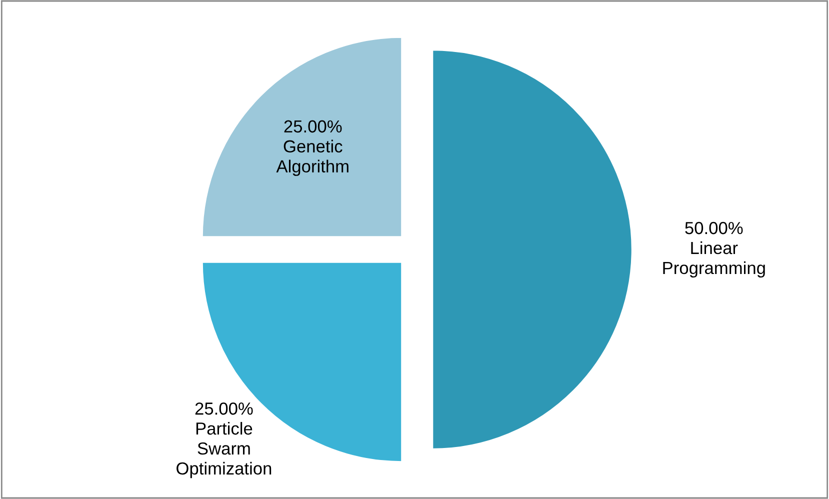  Describe the element at coordinates (224, 450) in the screenshot. I see `slice-label: Particle Swarm Optimization` at that location.